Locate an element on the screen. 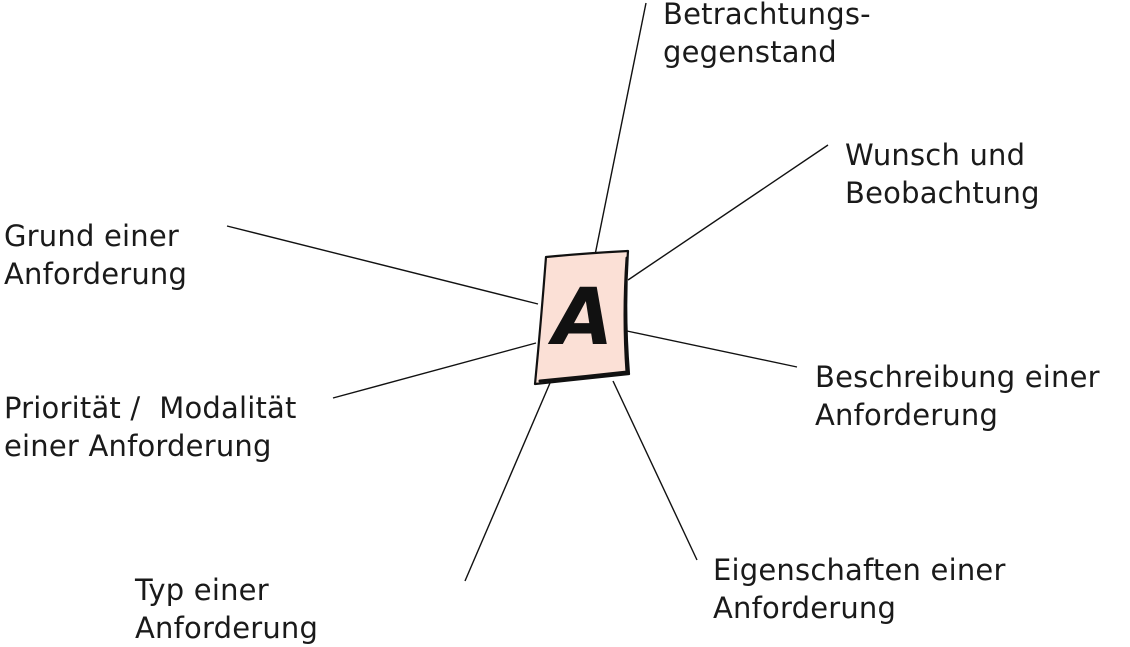 The height and width of the screenshot is (647, 1130). connector-prioritaet is located at coordinates (434, 370).